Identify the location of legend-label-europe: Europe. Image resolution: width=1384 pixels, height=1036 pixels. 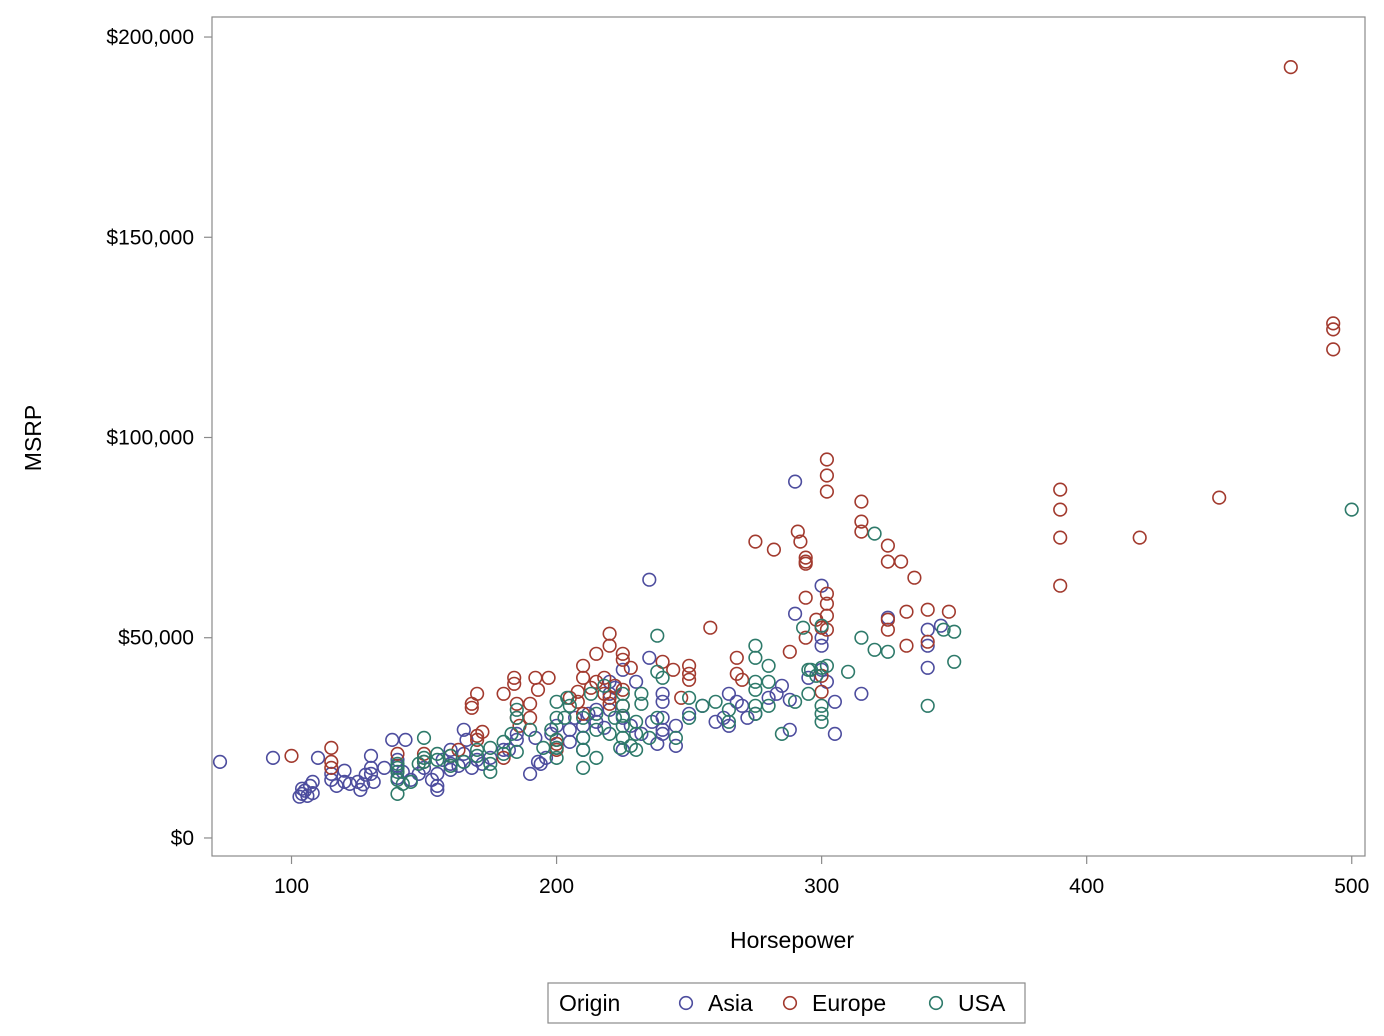
(849, 1003).